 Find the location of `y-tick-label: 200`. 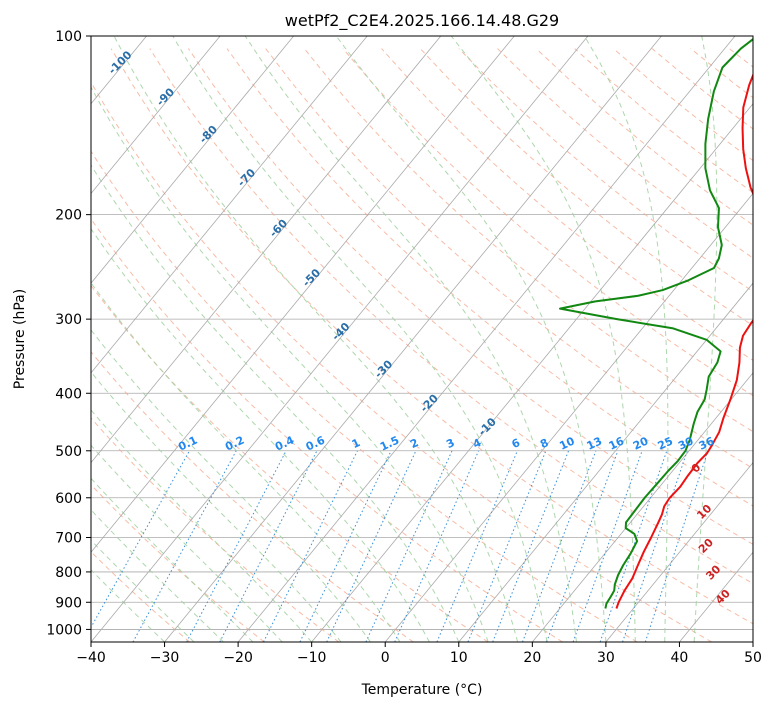

y-tick-label: 200 is located at coordinates (68, 216).